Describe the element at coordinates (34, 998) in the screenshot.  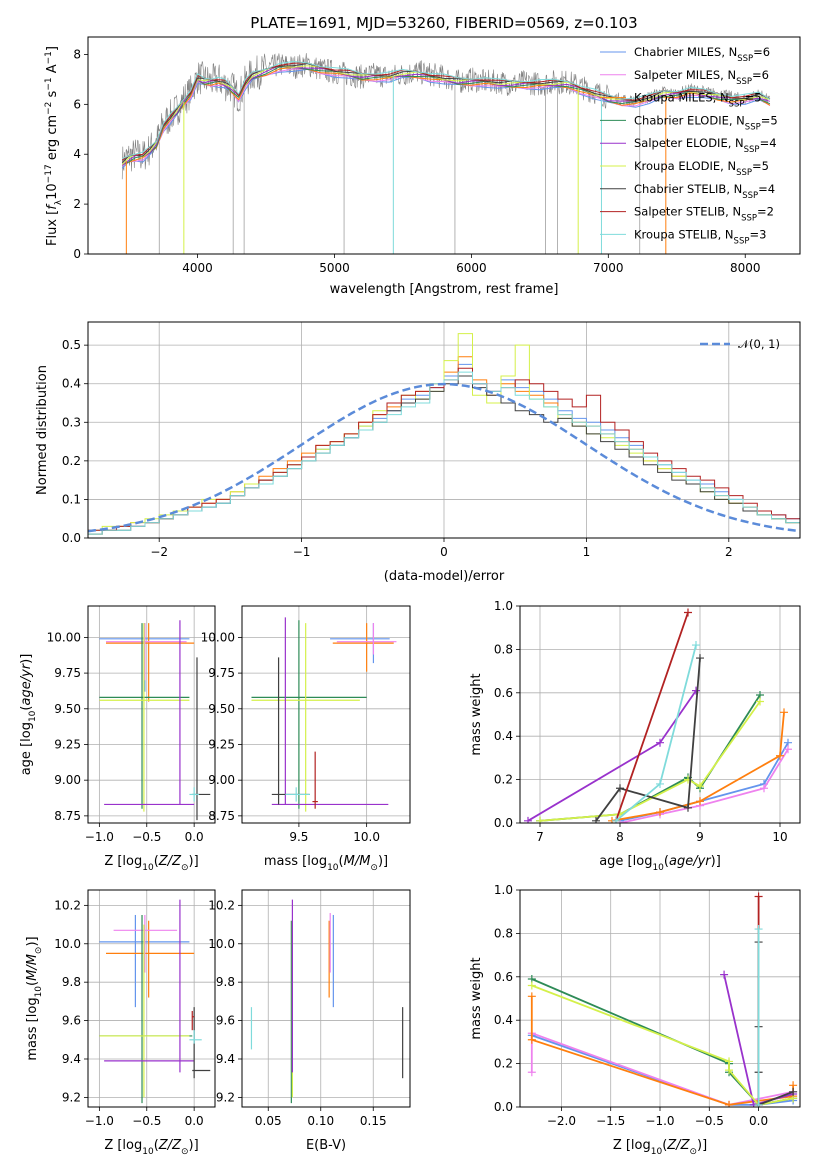
I see `y-axis-label: mass [log10(M/M⊙)]` at that location.